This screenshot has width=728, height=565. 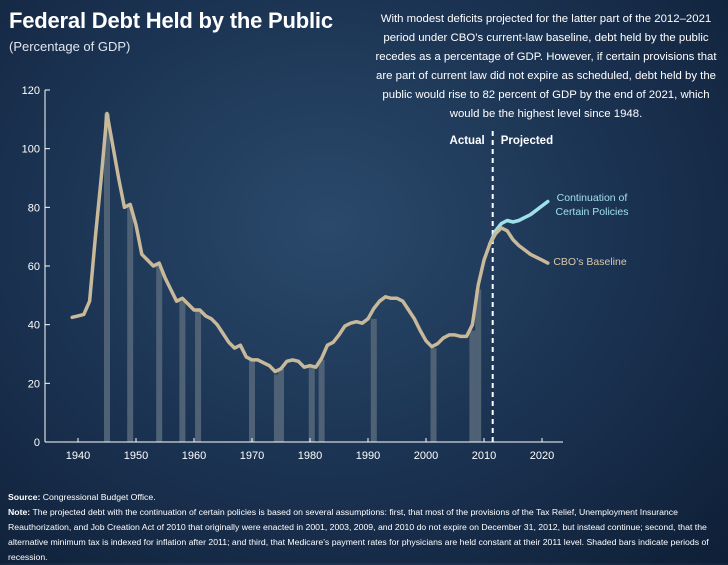 What do you see at coordinates (527, 141) in the screenshot?
I see `projected-label: Projected` at bounding box center [527, 141].